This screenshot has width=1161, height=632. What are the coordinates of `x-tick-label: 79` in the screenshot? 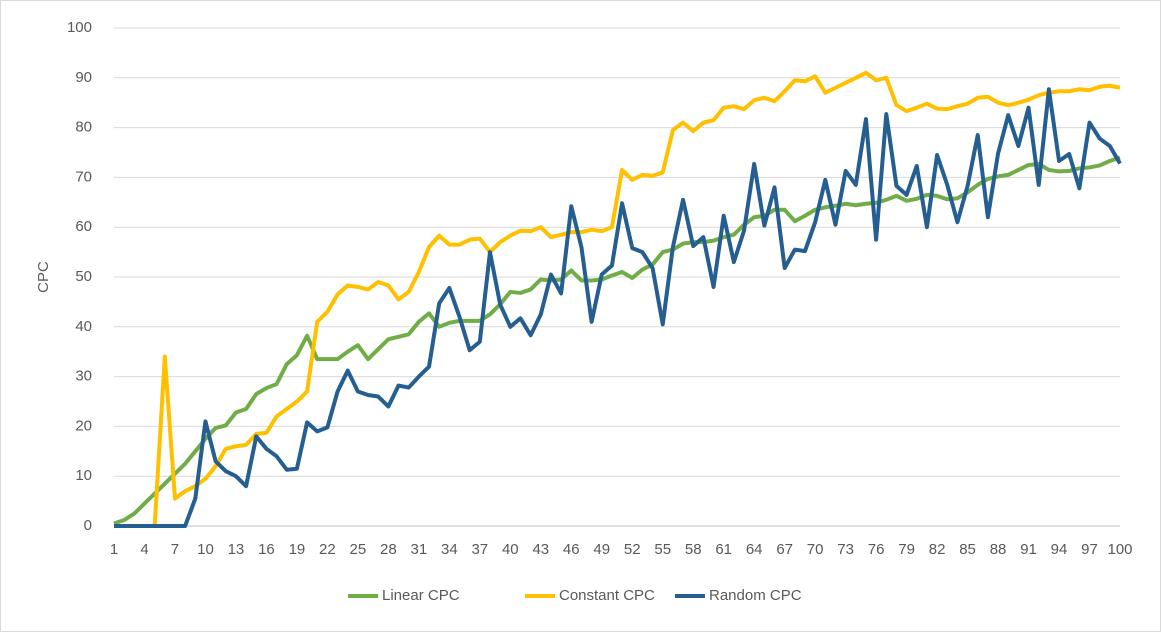 It's located at (906, 549).